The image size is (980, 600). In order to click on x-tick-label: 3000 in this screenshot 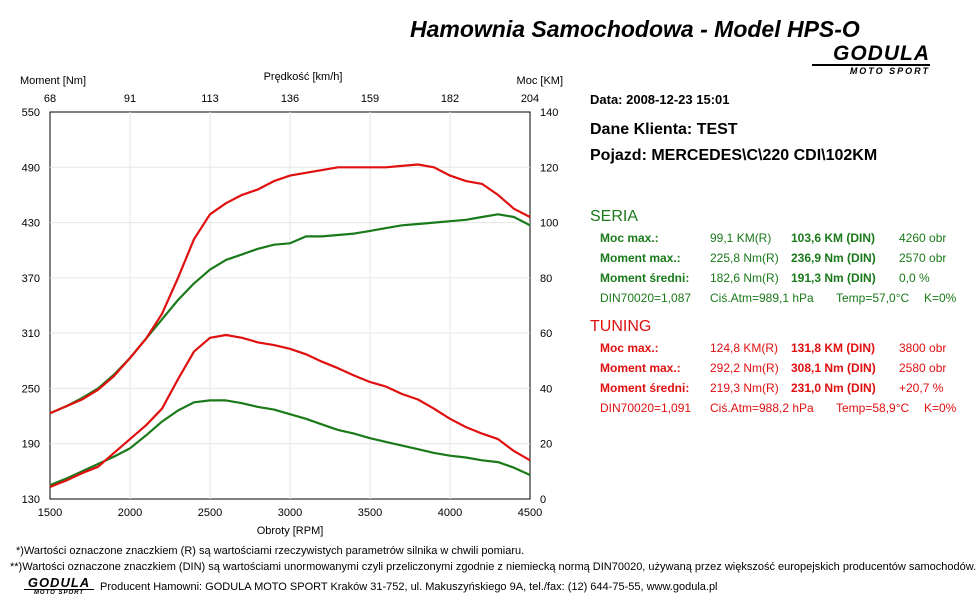, I will do `click(290, 513)`.